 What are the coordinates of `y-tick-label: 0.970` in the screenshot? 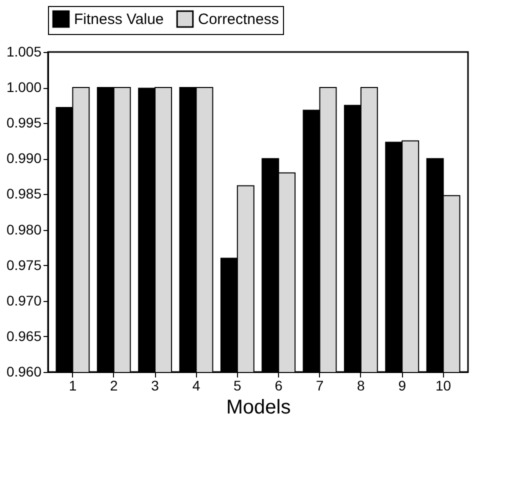 It's located at (24, 300).